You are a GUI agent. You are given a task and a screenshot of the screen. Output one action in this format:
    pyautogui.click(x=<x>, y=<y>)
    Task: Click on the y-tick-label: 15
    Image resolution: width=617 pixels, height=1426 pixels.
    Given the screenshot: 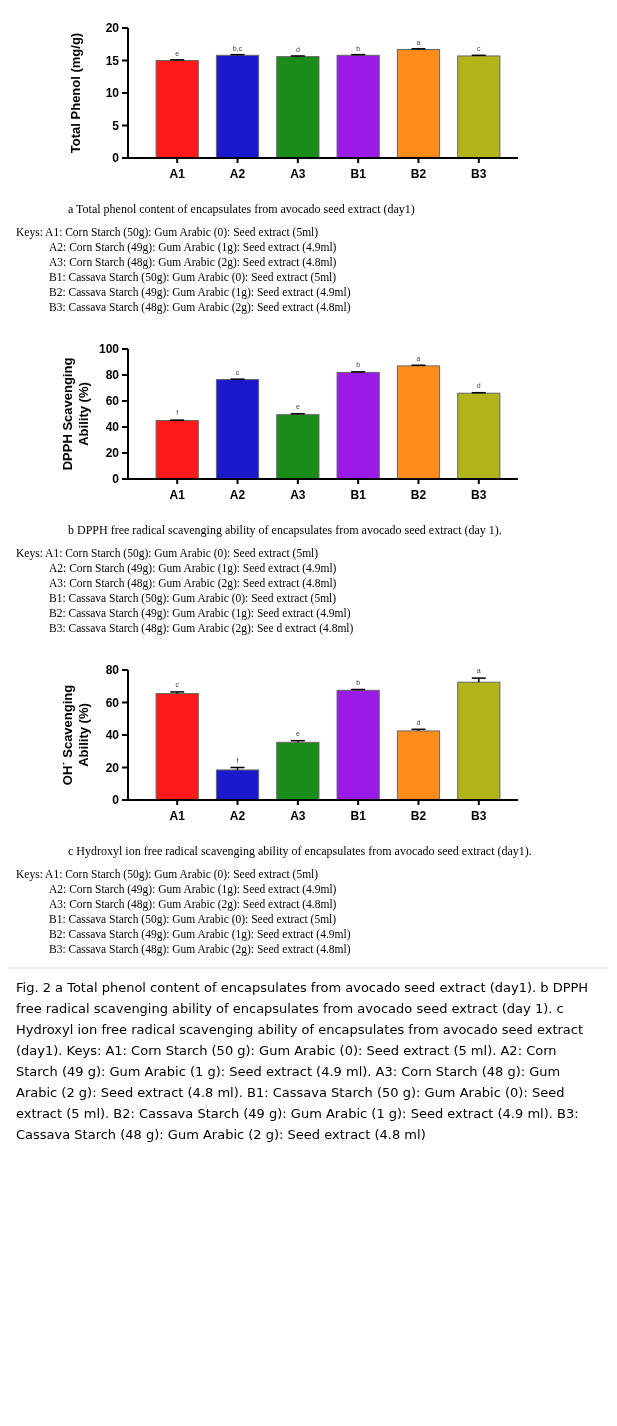 What is the action you would take?
    pyautogui.click(x=112, y=60)
    